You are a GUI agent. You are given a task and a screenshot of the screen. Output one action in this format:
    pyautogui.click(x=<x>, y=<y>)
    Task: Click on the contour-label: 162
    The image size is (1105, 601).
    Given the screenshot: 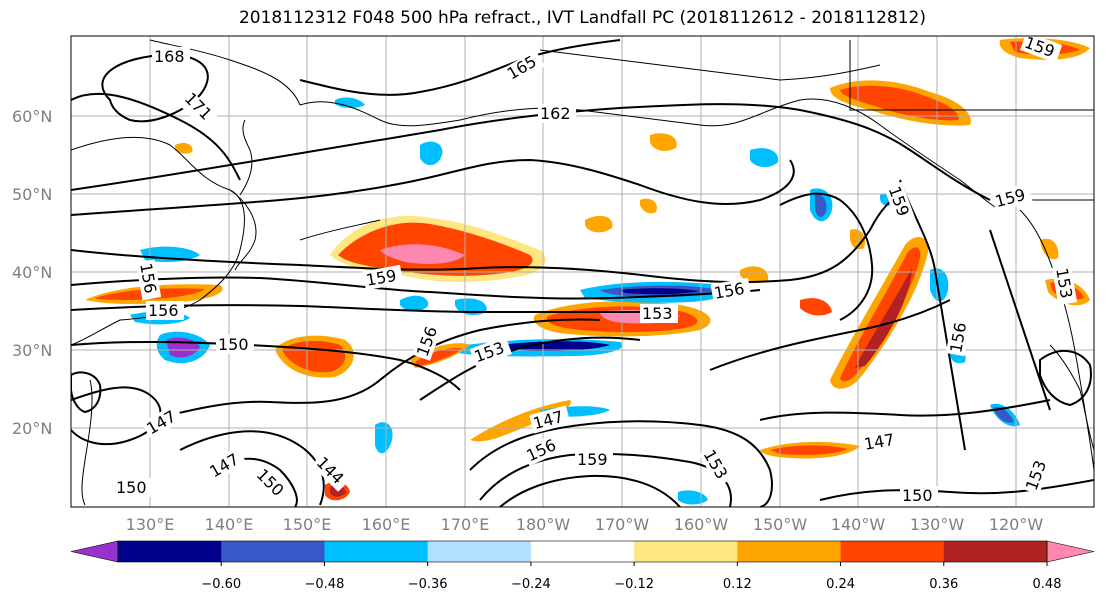 What is the action you would take?
    pyautogui.click(x=555, y=113)
    